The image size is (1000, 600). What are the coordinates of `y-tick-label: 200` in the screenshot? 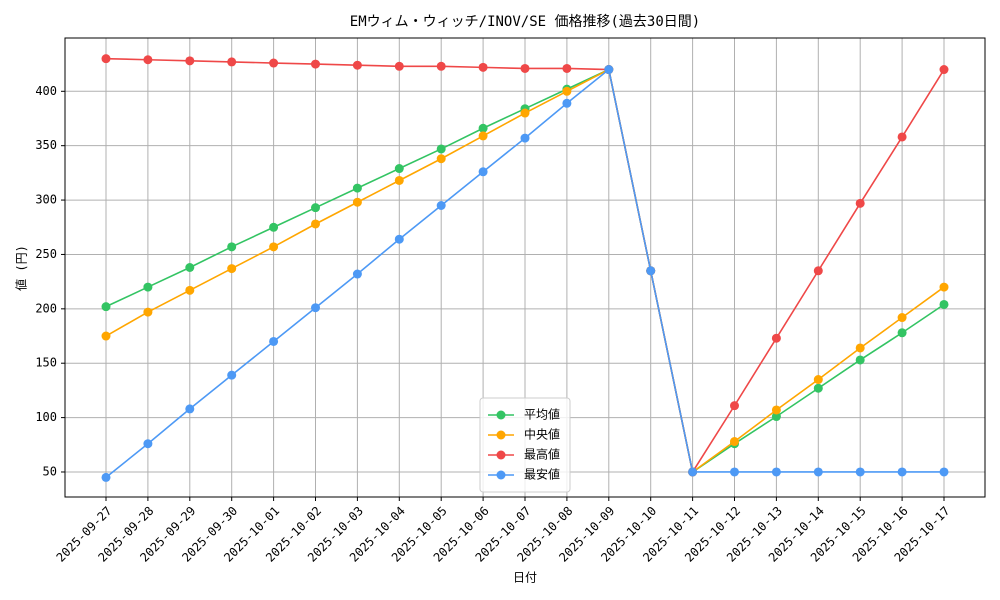 It's located at (46, 308).